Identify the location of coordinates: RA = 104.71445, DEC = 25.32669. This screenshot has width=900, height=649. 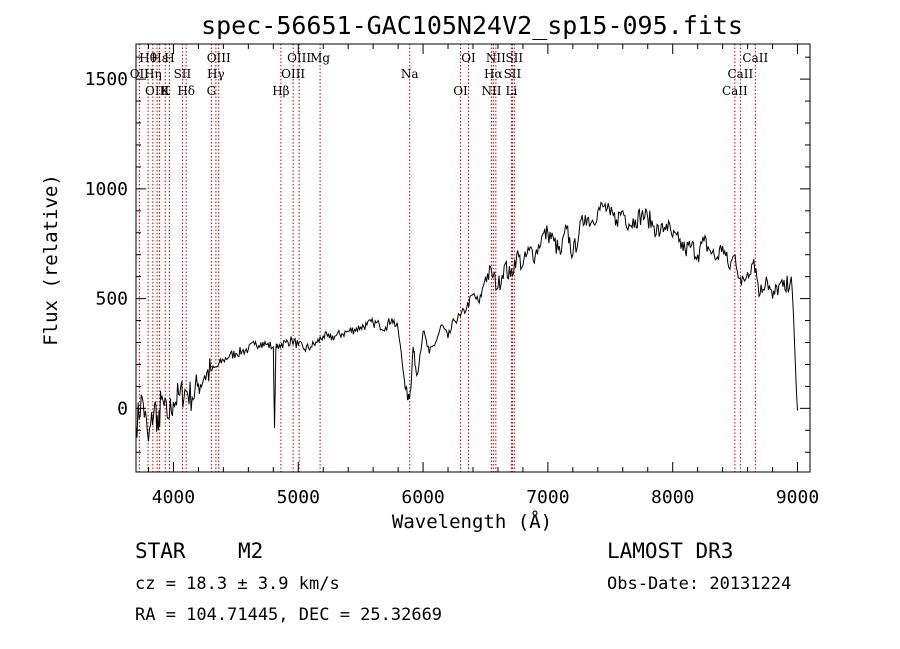
(288, 615).